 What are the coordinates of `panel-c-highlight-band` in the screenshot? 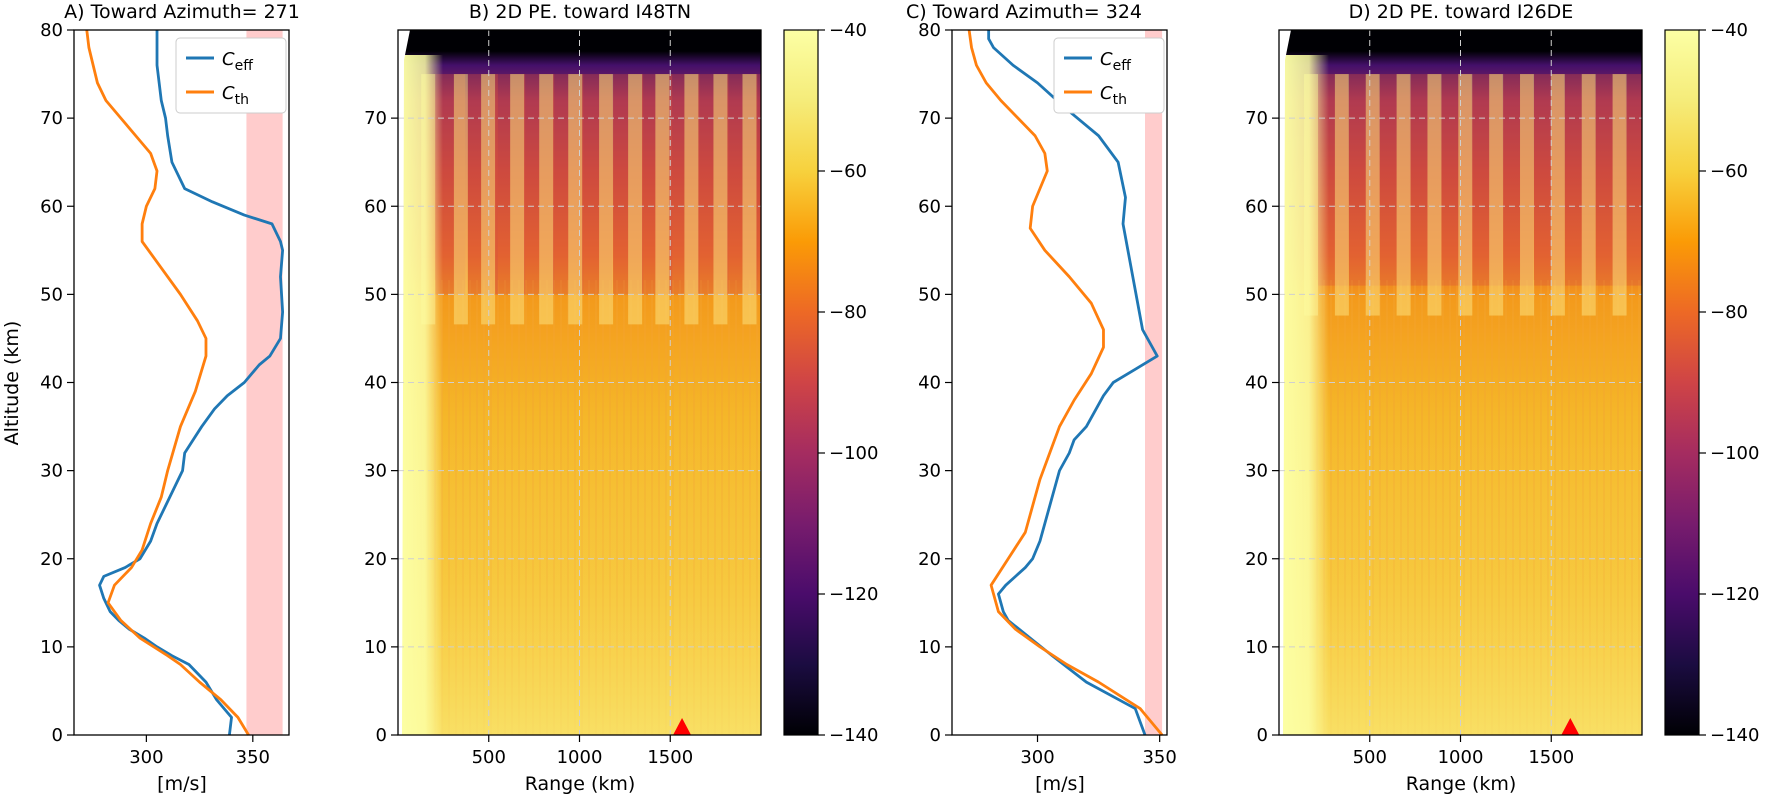 It's located at (1154, 382).